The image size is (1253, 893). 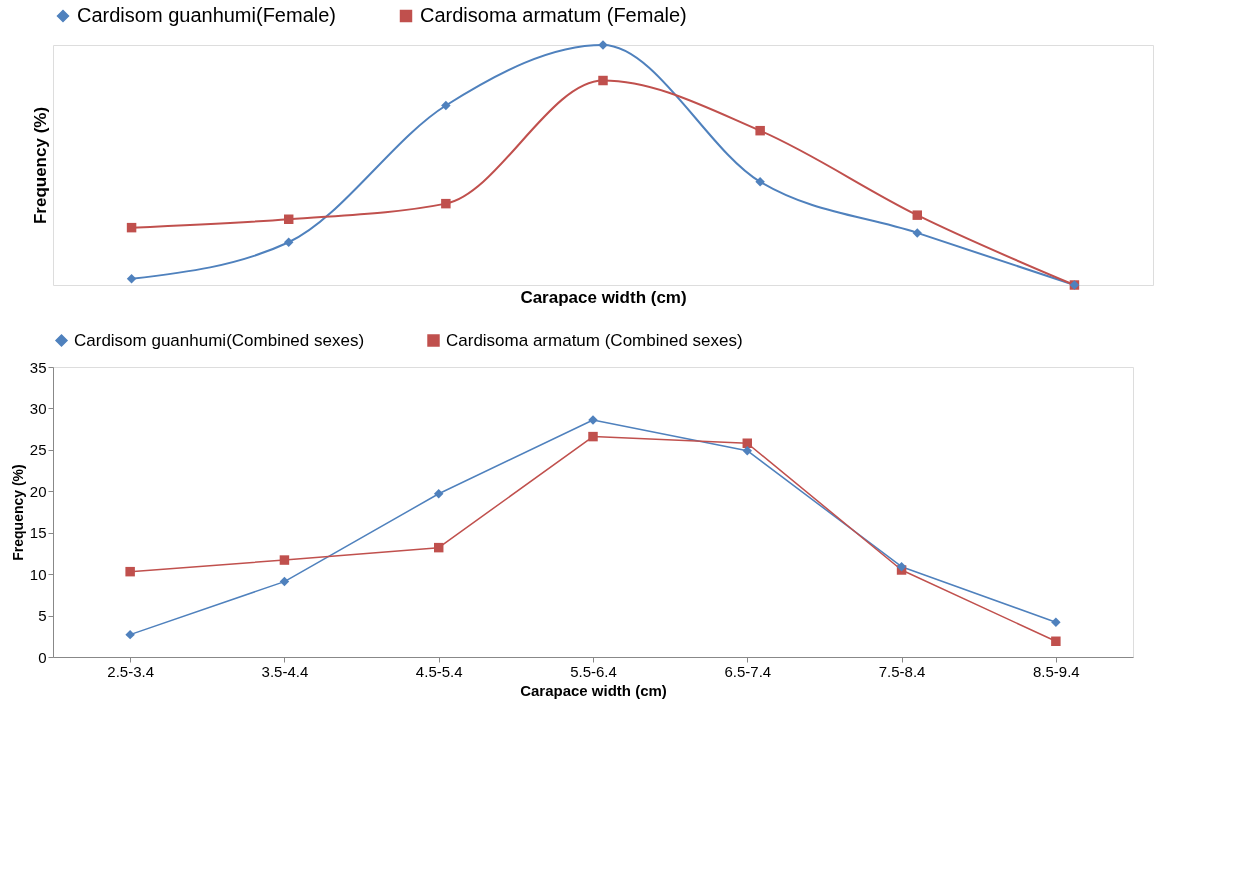 I want to click on legend-label: Cardisom guanhumi(Female), so click(x=206, y=15).